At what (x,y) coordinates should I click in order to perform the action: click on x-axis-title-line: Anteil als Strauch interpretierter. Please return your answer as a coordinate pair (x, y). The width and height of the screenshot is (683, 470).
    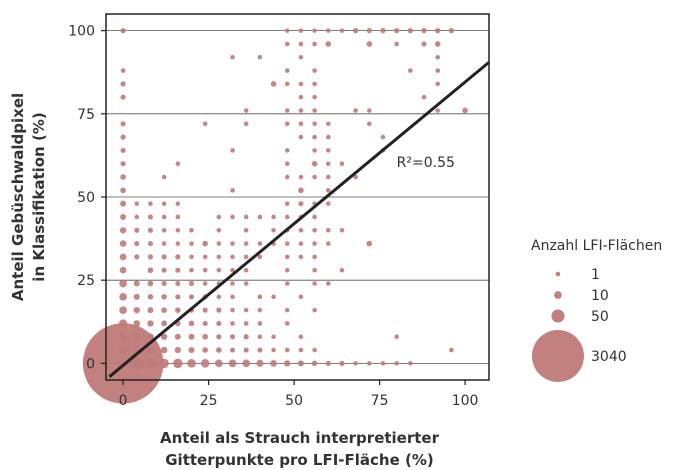
    Looking at the image, I should click on (300, 438).